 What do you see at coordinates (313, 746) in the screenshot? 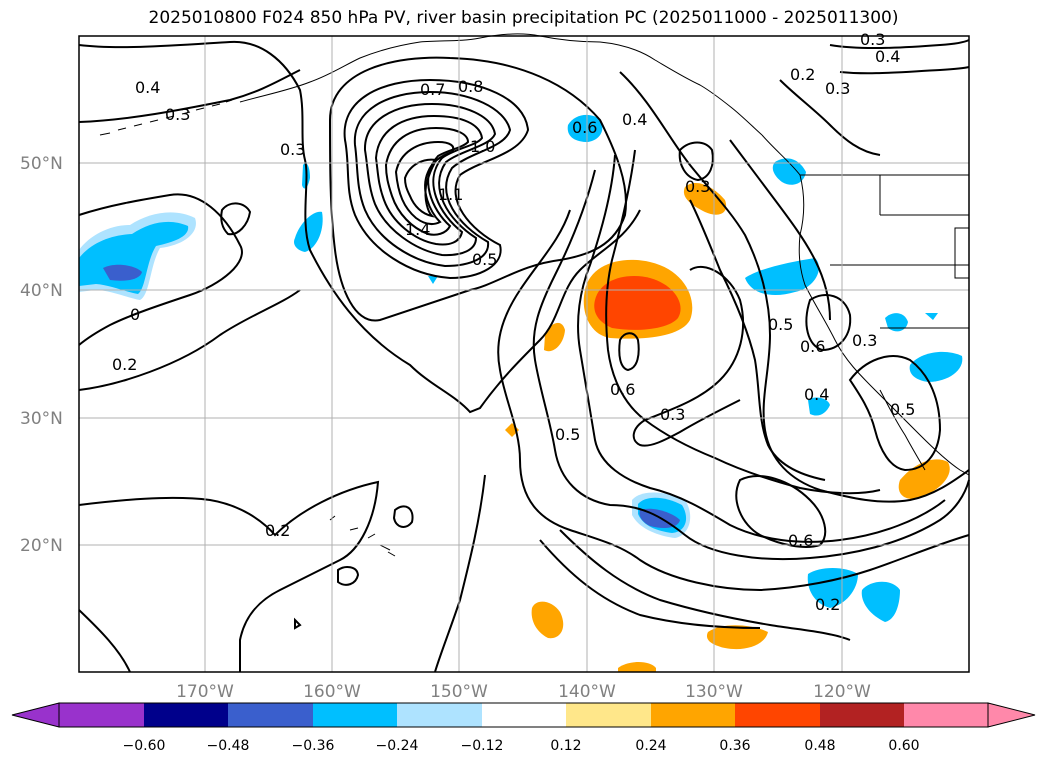
I see `colorbar-label: −0.36` at bounding box center [313, 746].